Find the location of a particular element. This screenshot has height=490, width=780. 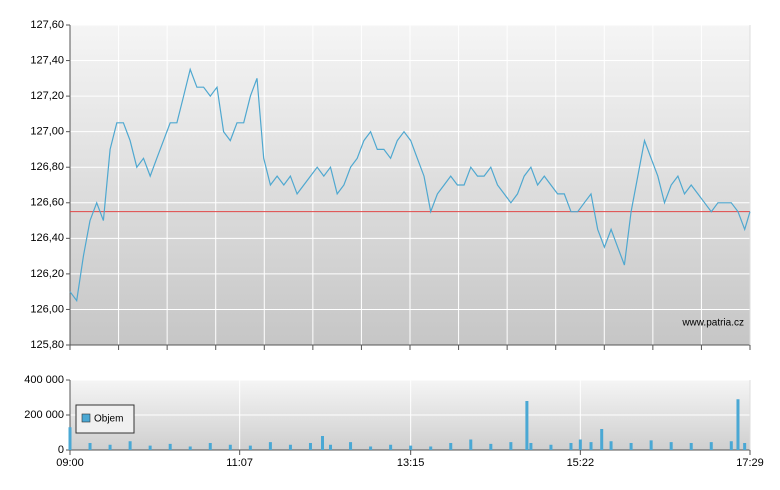

y-tick-label: 125,80 is located at coordinates (47, 345).